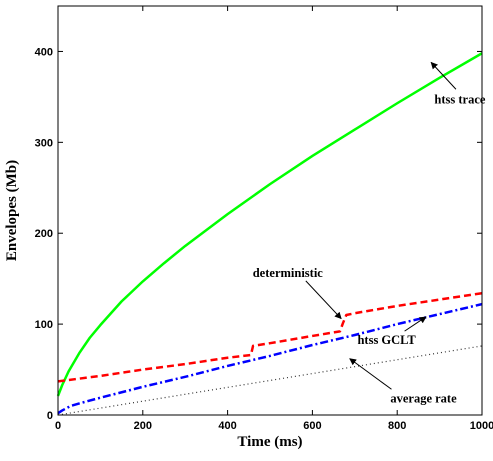 Image resolution: width=493 pixels, height=461 pixels. What do you see at coordinates (415, 324) in the screenshot?
I see `annotation-arrow-htss-gclt` at bounding box center [415, 324].